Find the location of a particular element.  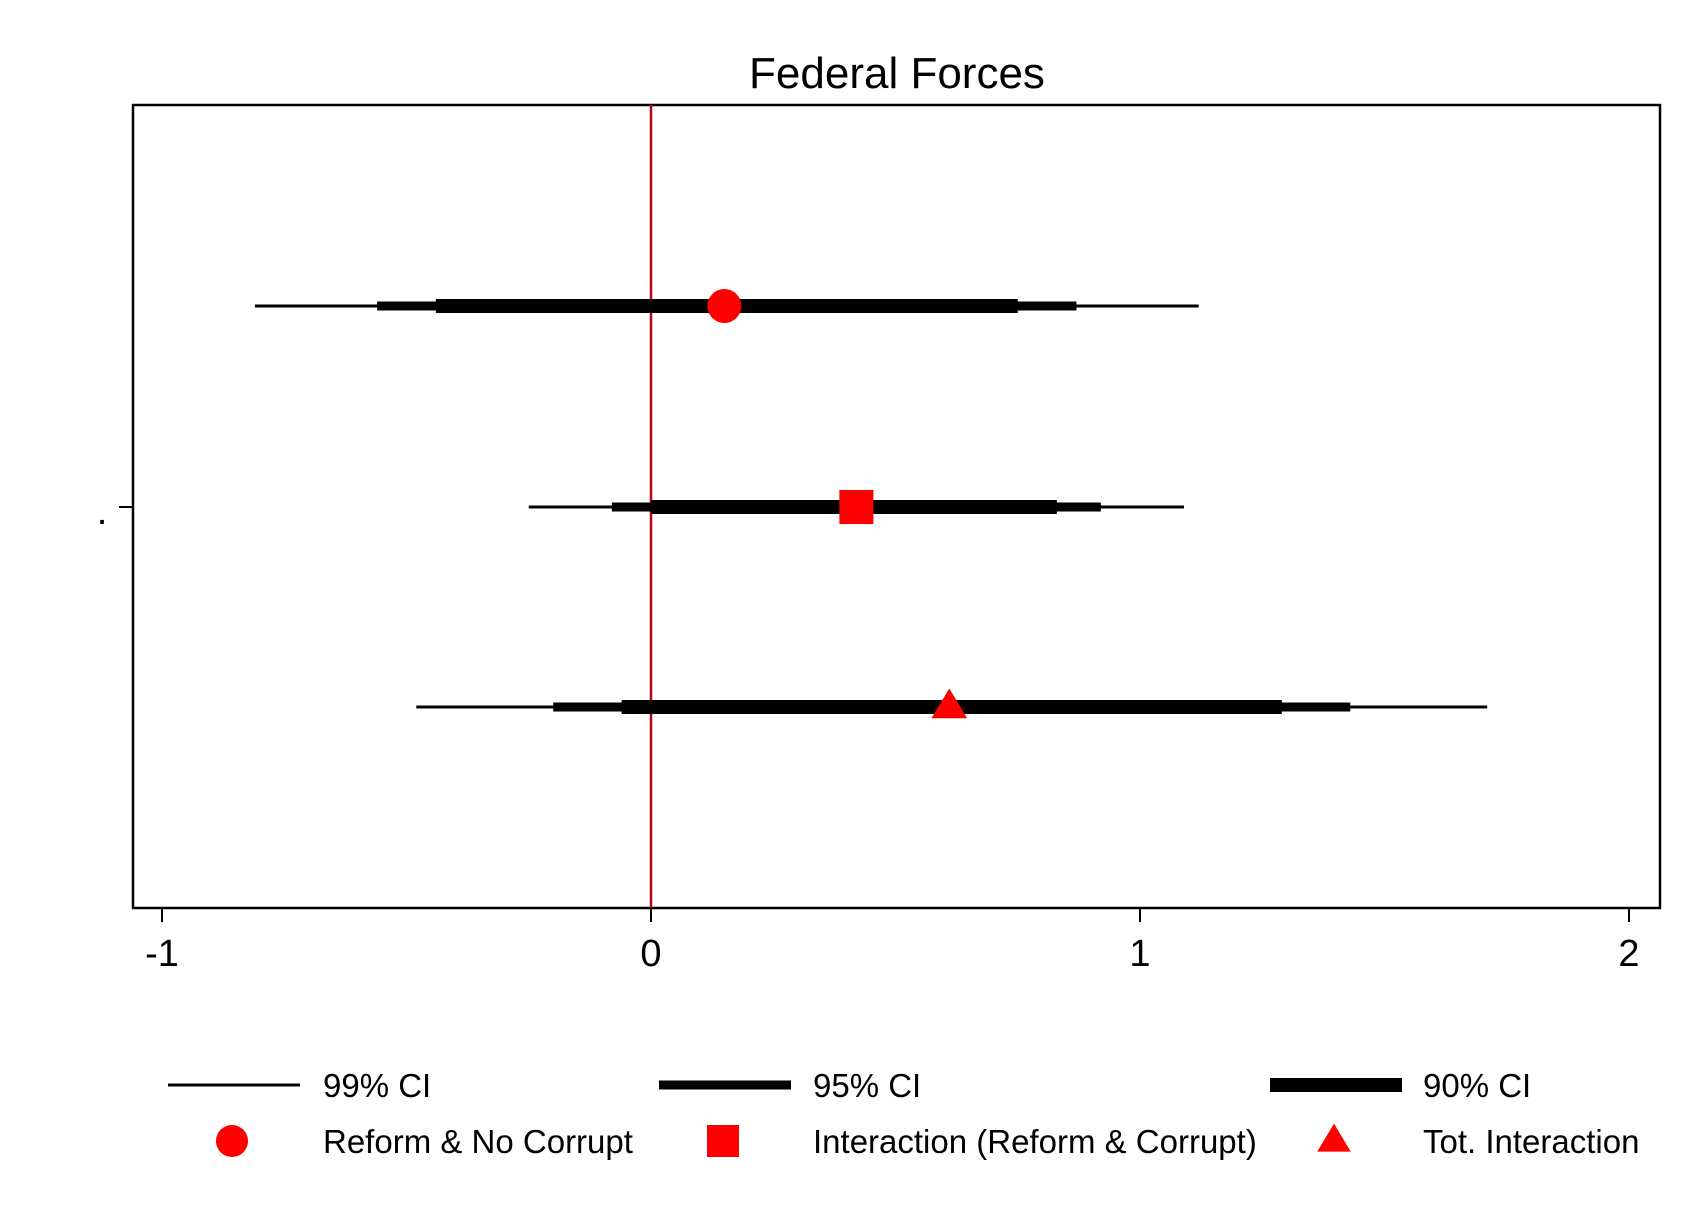

estimate-marker-triangle is located at coordinates (949, 703).